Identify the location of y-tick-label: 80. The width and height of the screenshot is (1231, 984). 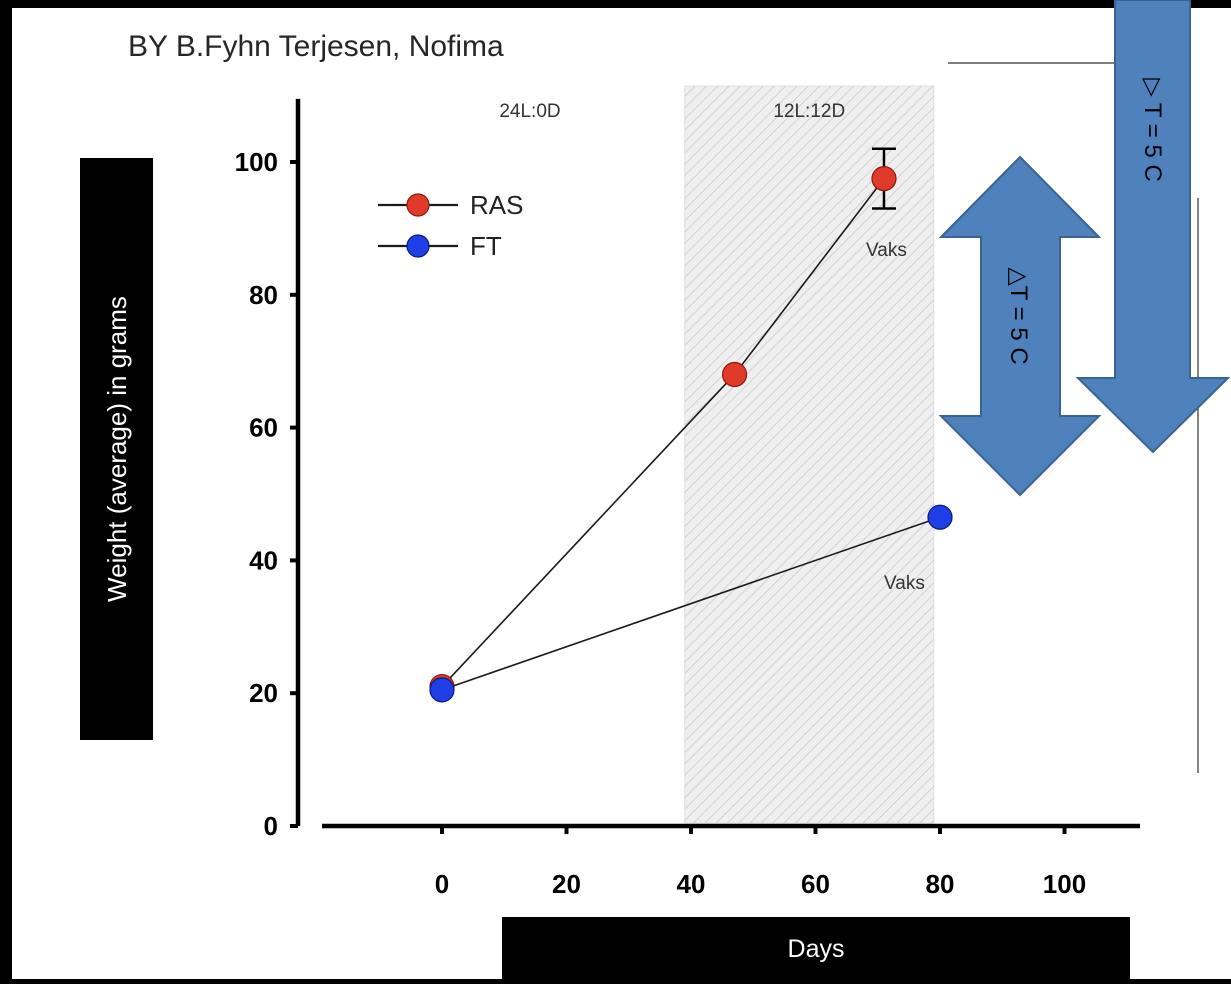
(263, 295).